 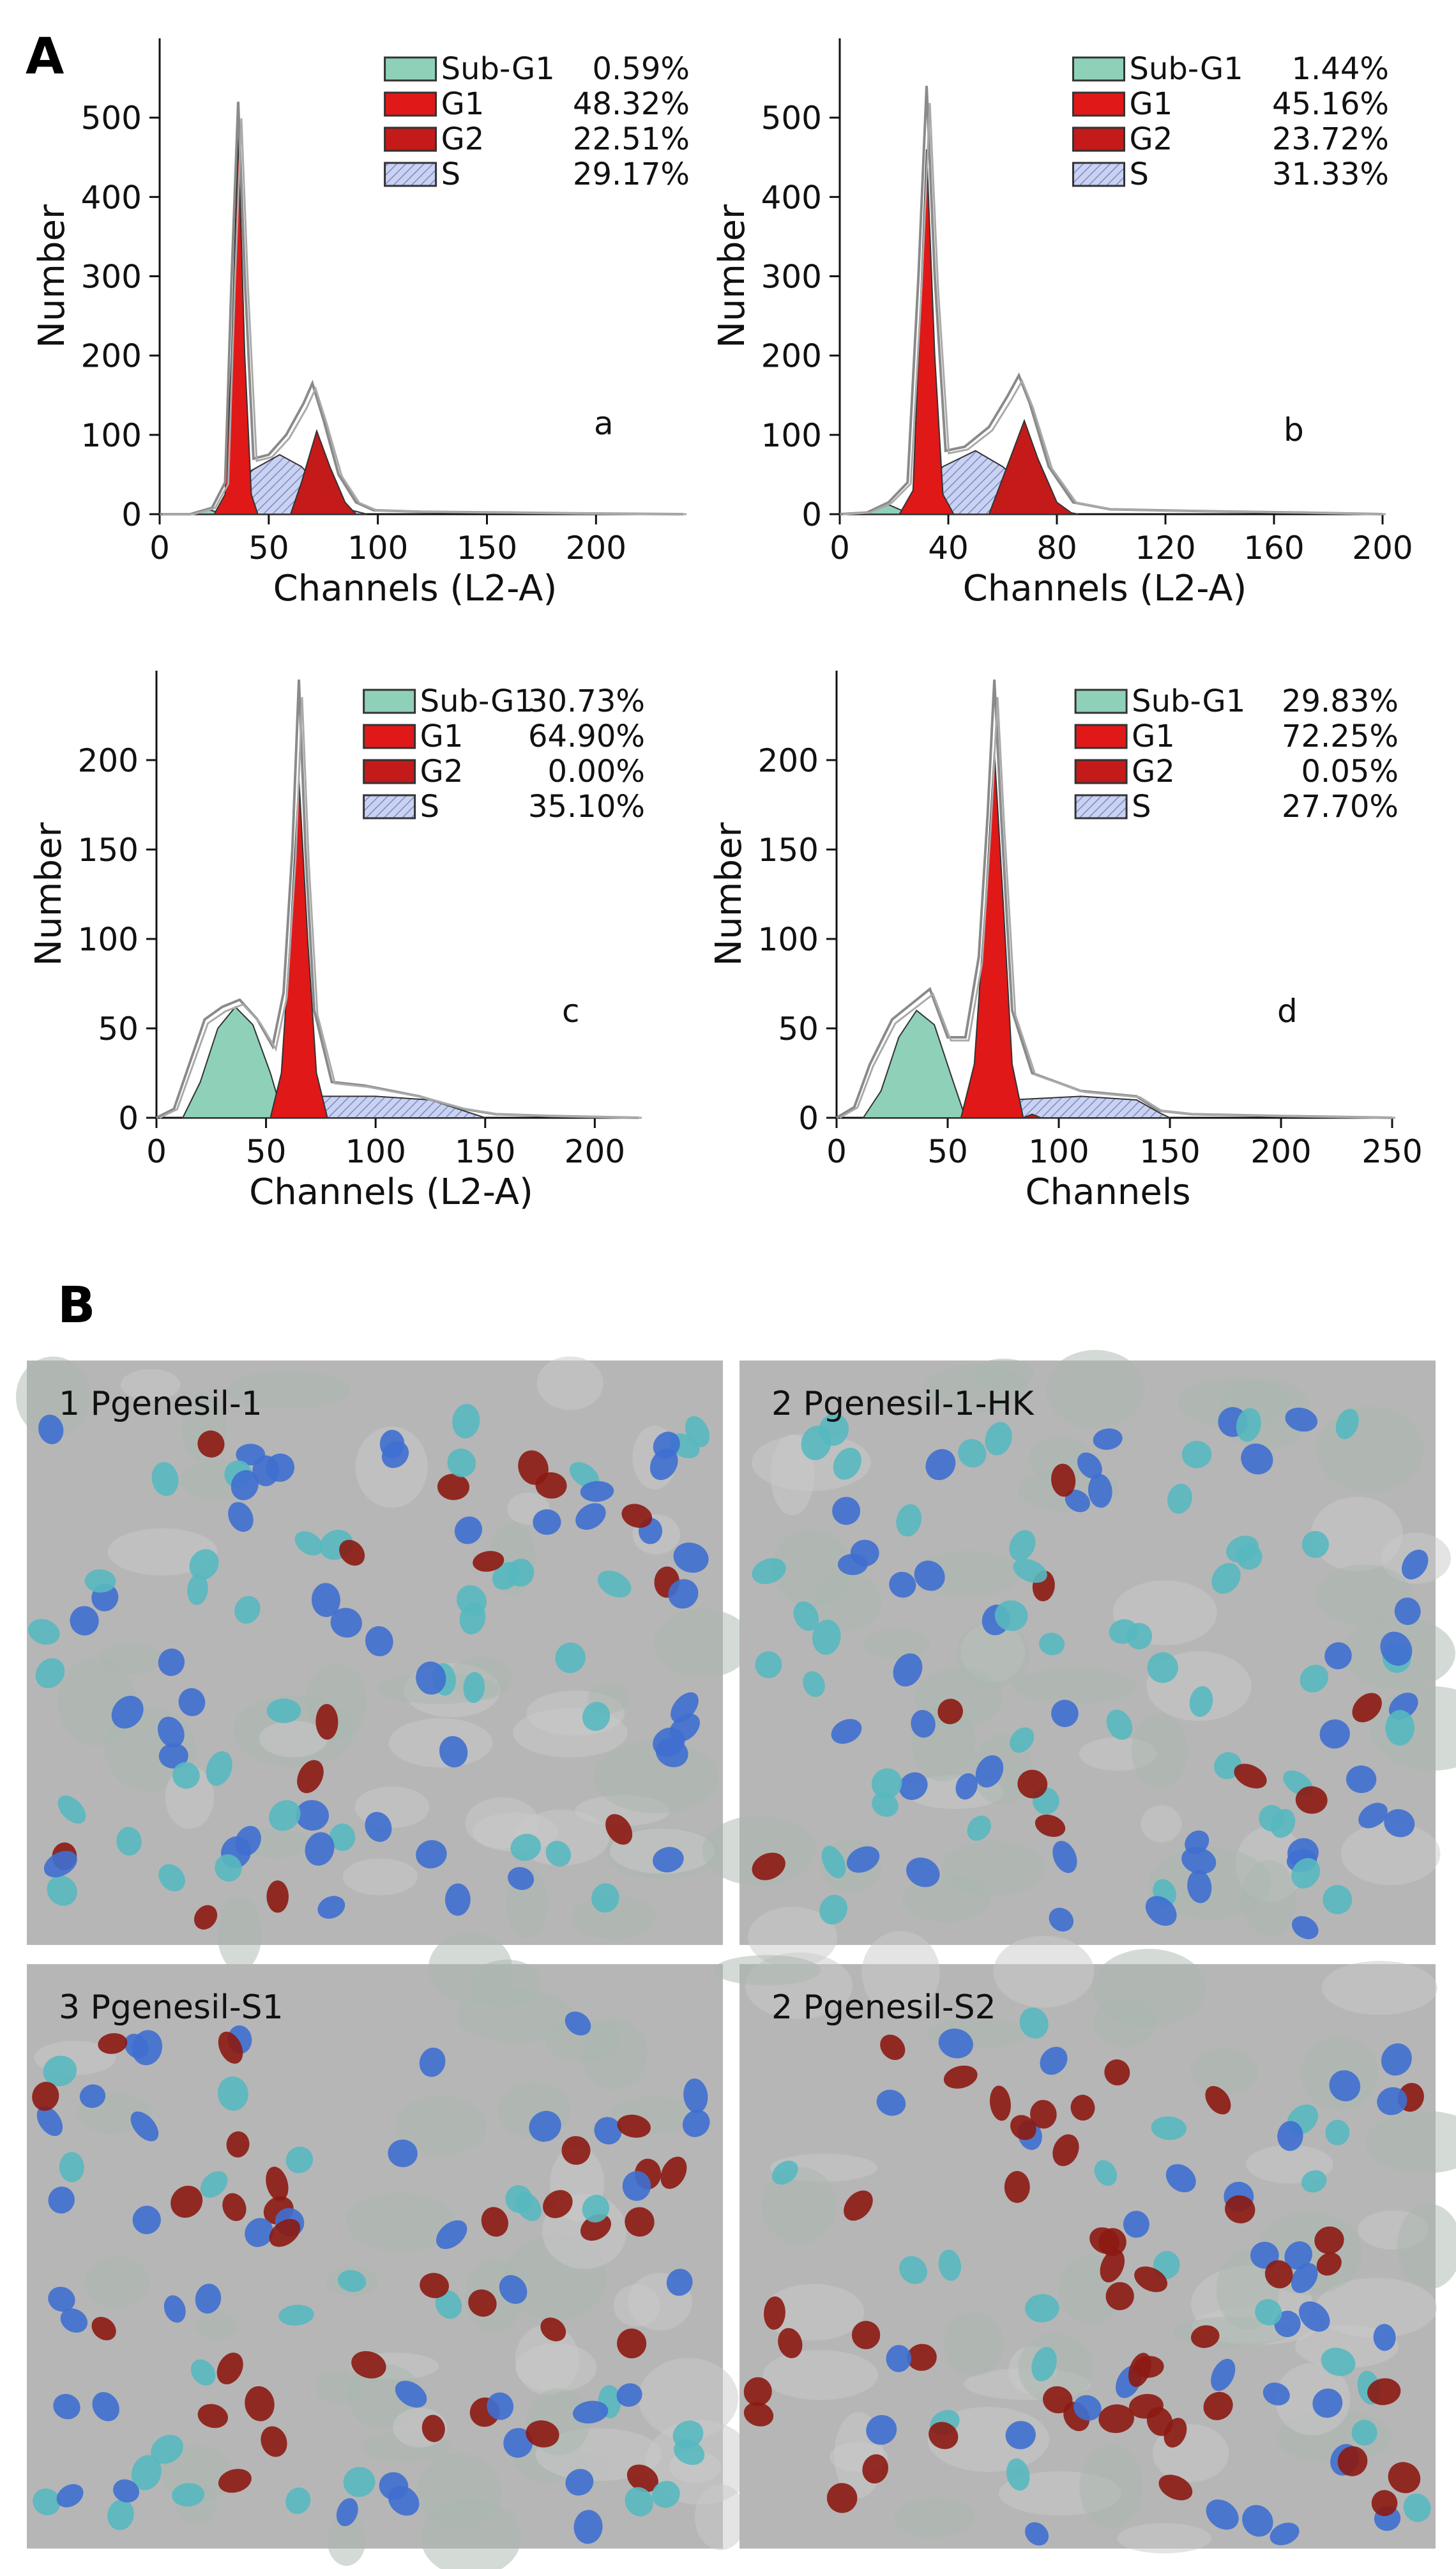 I want to click on subpanel-letter: b, so click(x=1294, y=430).